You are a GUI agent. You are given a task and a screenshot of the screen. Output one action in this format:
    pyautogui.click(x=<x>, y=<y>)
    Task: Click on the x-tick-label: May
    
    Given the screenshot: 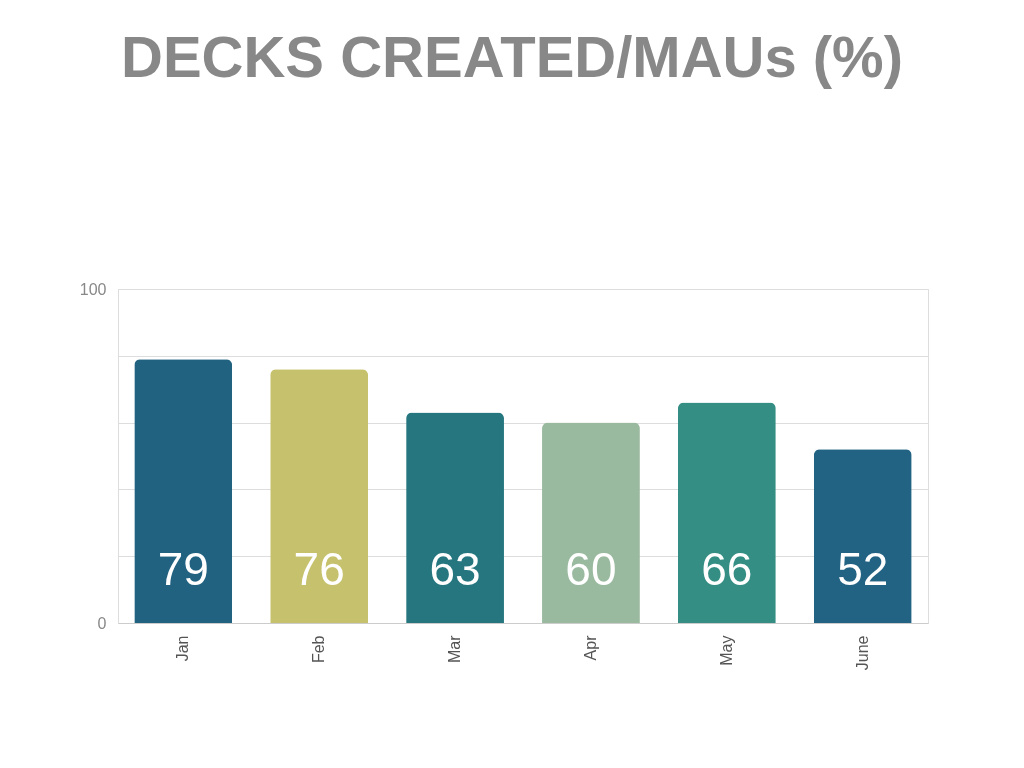 What is the action you would take?
    pyautogui.click(x=726, y=650)
    